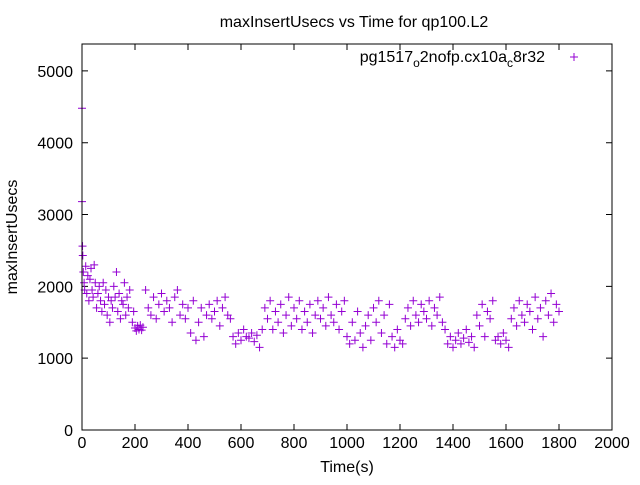  What do you see at coordinates (559, 443) in the screenshot?
I see `x-tick-label: 1800` at bounding box center [559, 443].